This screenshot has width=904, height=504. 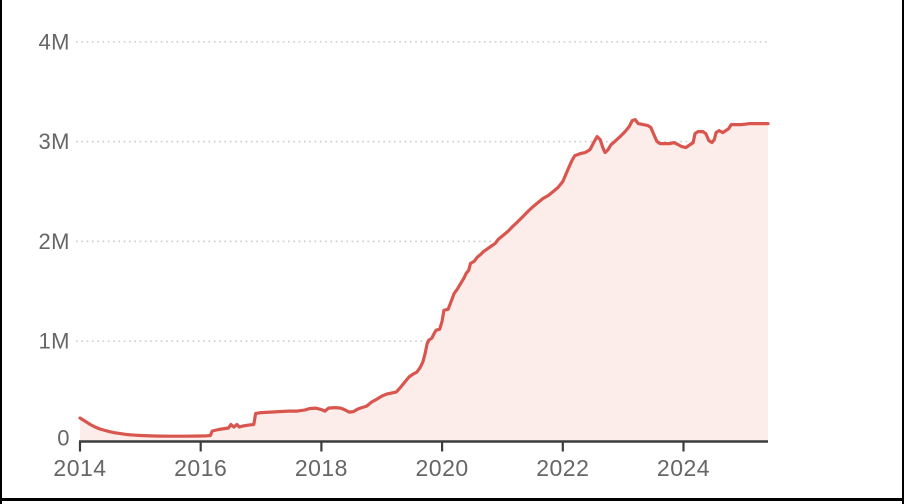 What do you see at coordinates (200, 468) in the screenshot?
I see `x-tick-label: 2016` at bounding box center [200, 468].